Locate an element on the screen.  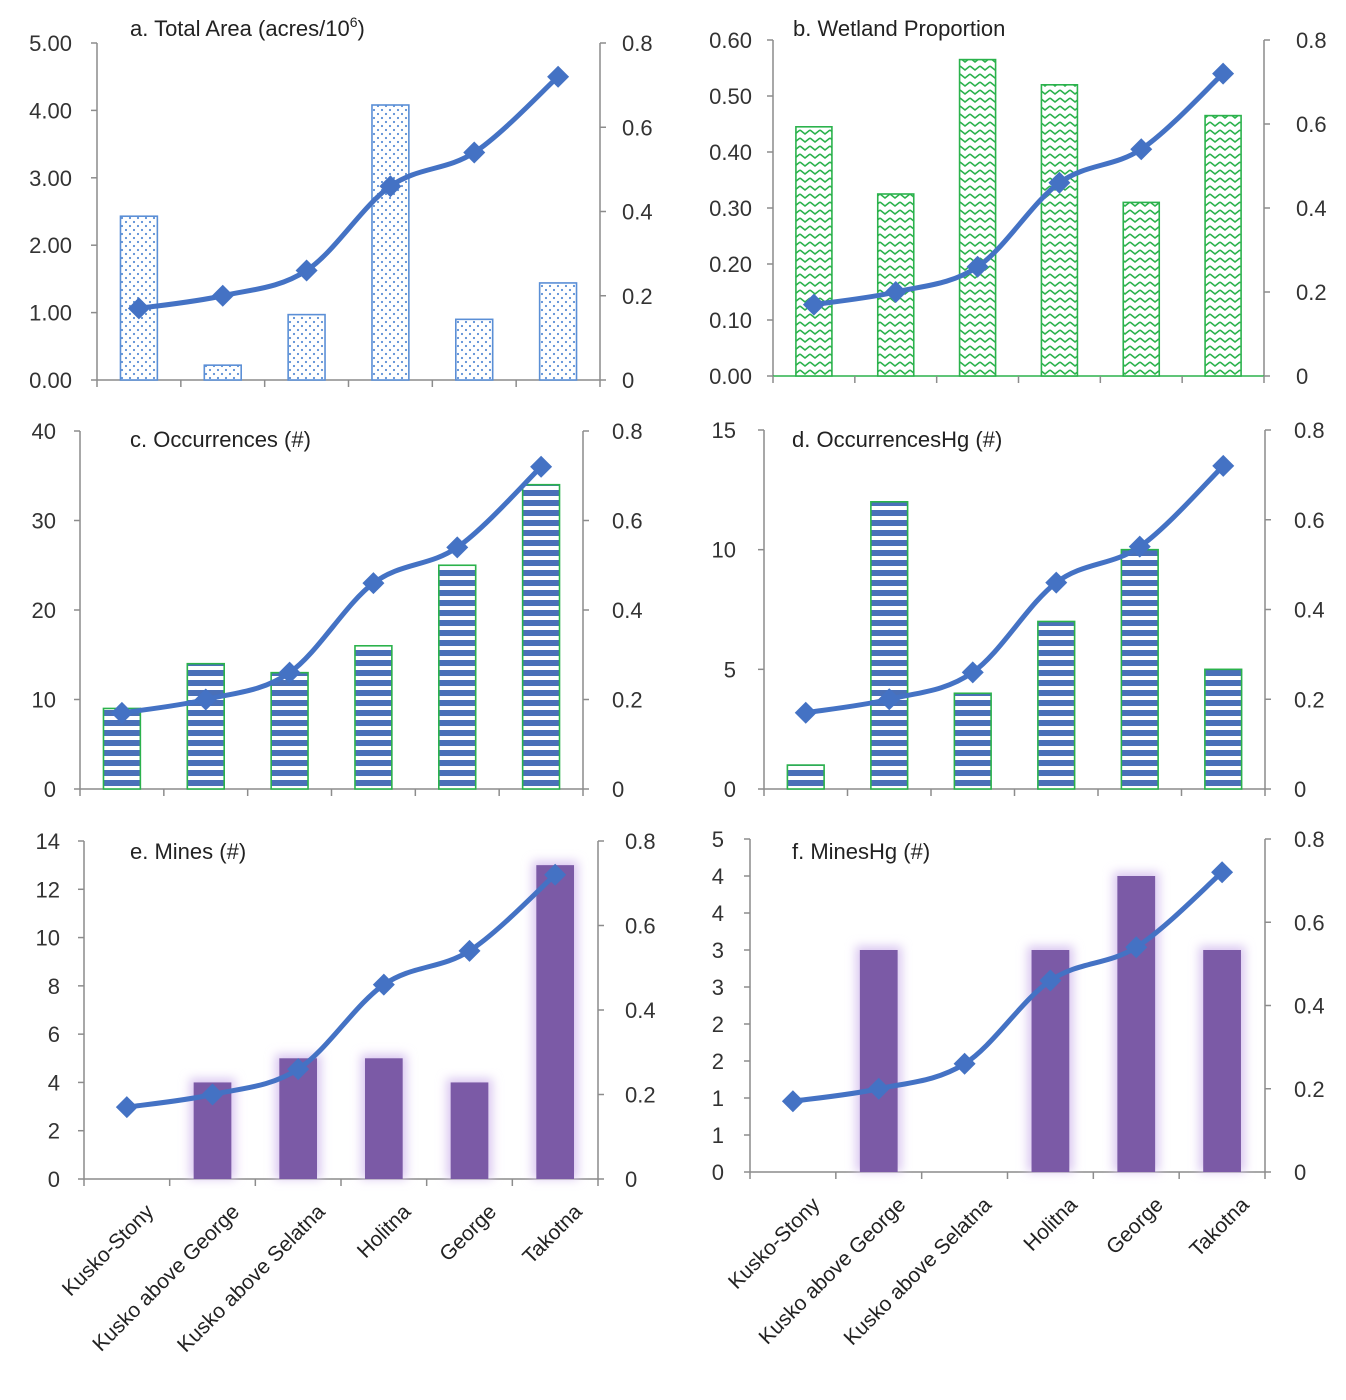
left-tick-label: 0.40 is located at coordinates (730, 152).